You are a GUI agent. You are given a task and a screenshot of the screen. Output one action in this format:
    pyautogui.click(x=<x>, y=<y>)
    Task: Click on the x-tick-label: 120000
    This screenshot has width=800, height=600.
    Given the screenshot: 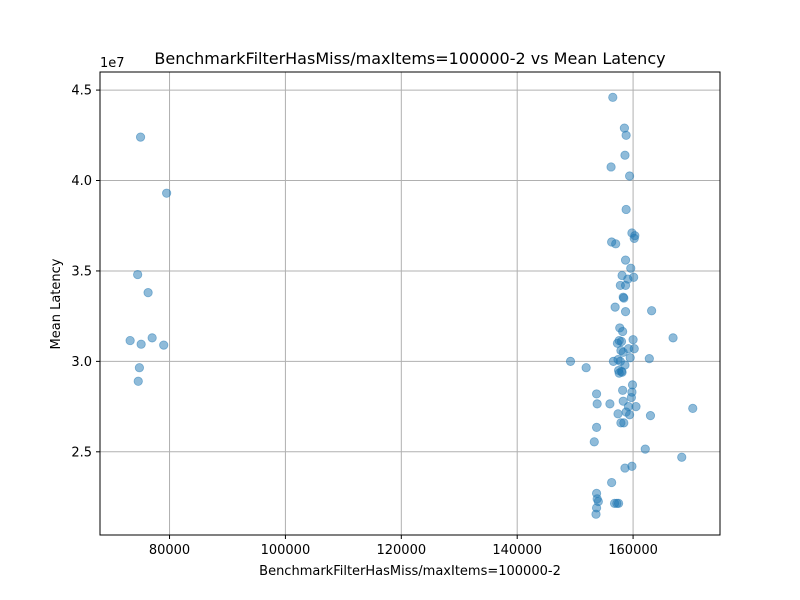 What is the action you would take?
    pyautogui.click(x=401, y=550)
    